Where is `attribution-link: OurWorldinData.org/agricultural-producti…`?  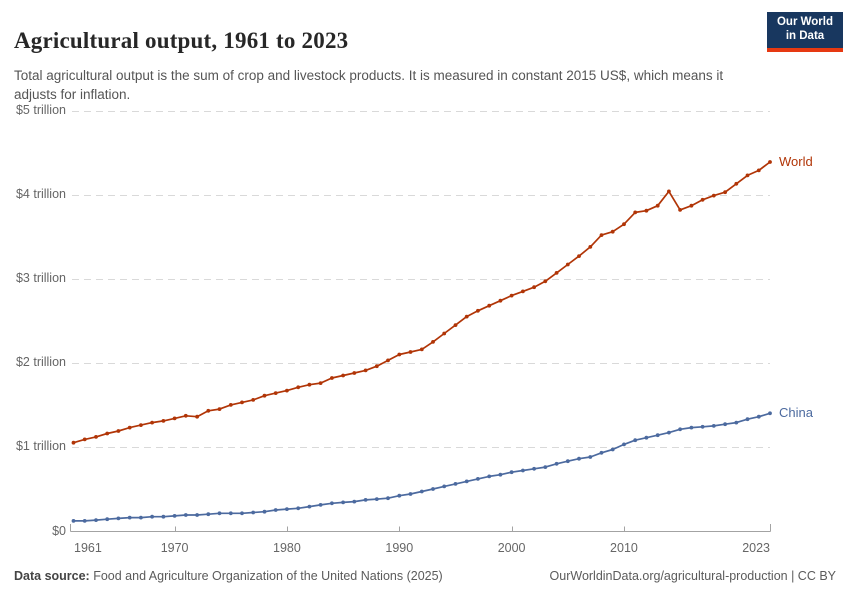 attribution-link: OurWorldinData.org/agricultural-producti… is located at coordinates (692, 576).